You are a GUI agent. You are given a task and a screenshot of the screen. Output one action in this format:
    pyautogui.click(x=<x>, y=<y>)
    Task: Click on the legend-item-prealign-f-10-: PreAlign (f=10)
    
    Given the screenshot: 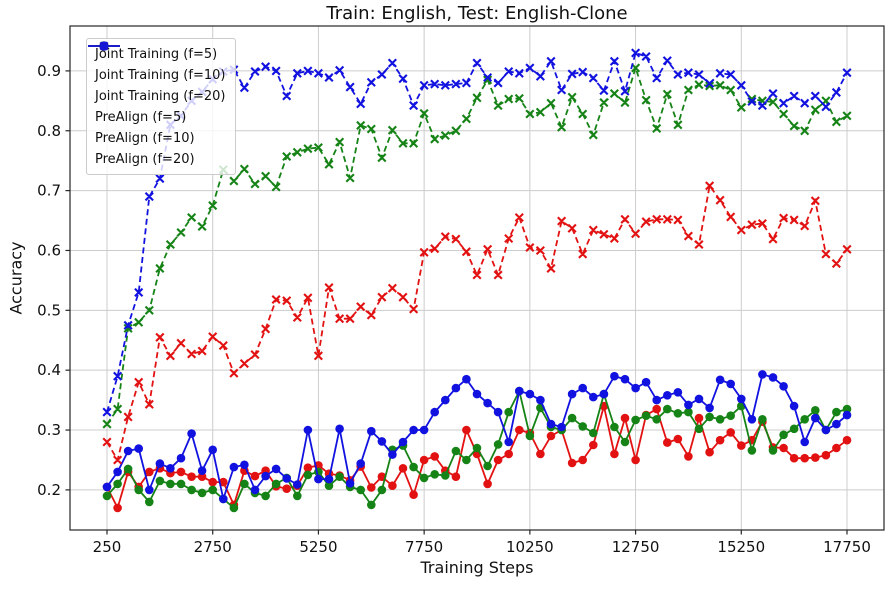 What is the action you would take?
    pyautogui.click(x=156, y=94)
    